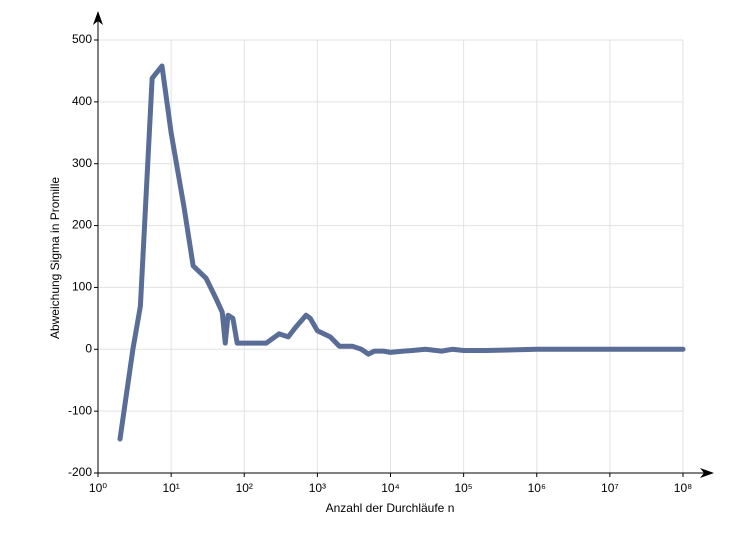 The image size is (755, 534). I want to click on x-tick-label: 10⁶, so click(537, 488).